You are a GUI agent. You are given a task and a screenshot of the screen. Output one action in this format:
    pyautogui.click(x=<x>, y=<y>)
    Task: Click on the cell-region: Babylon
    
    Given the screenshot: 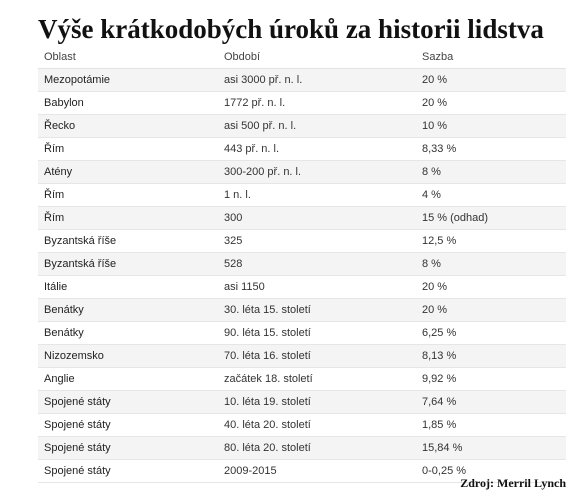 What is the action you would take?
    pyautogui.click(x=128, y=103)
    